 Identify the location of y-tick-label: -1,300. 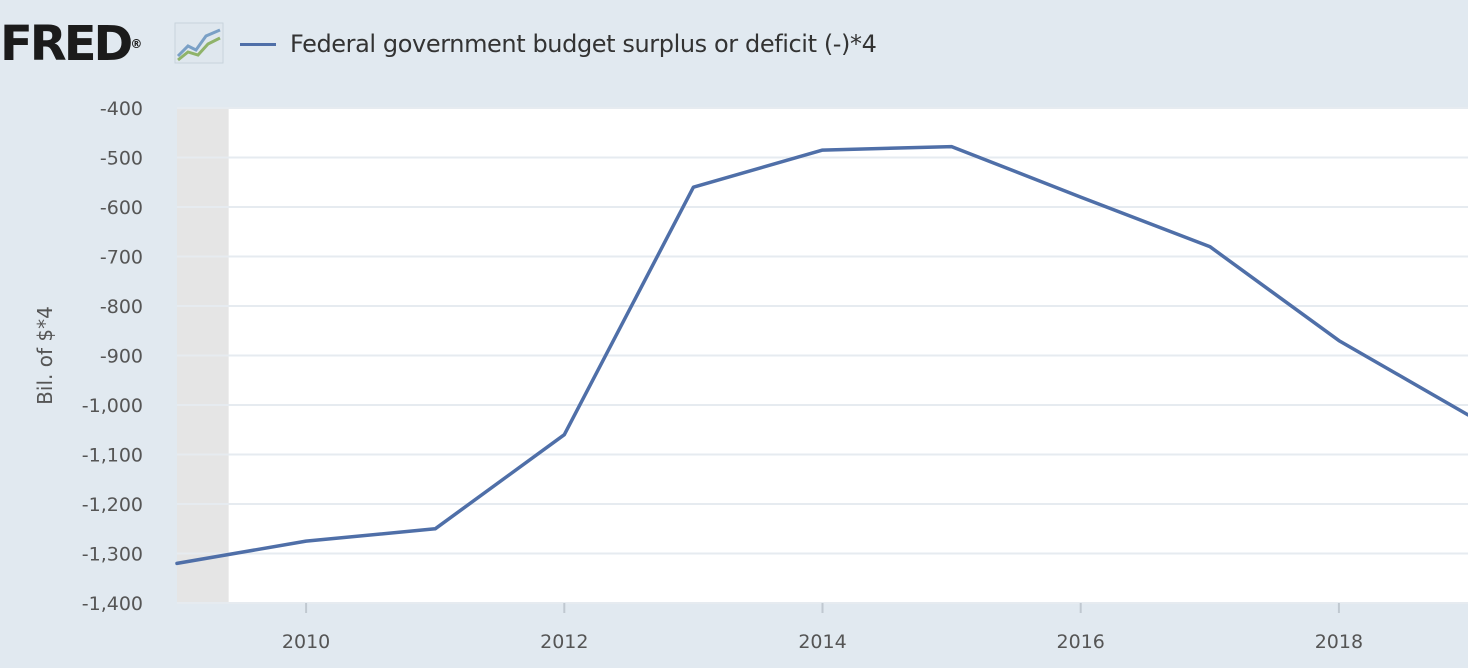
(112, 555).